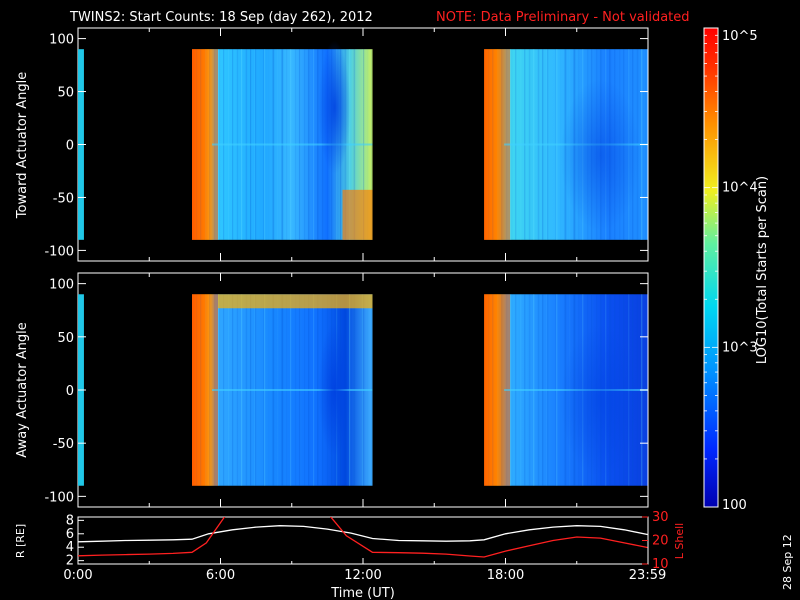  I want to click on top-y-axis-label: Toward Actuator Angle, so click(22, 145).